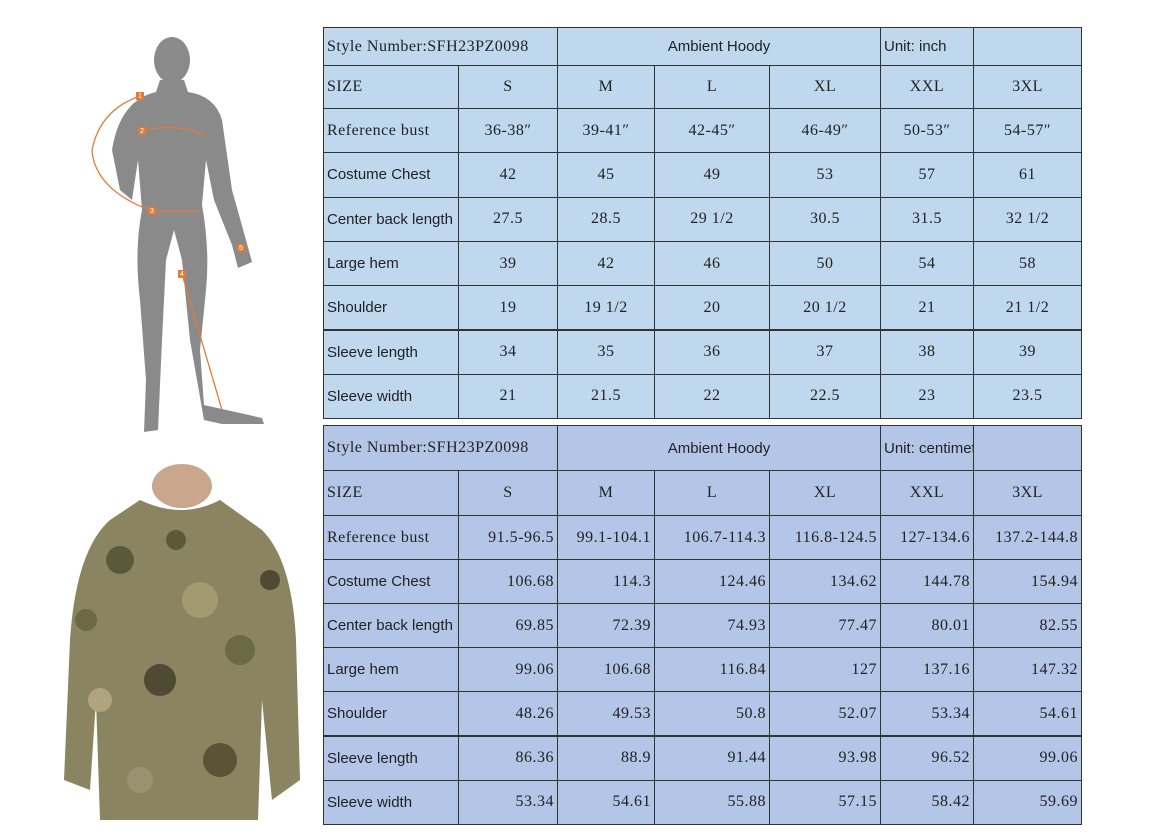 This screenshot has height=834, width=1159. What do you see at coordinates (927, 714) in the screenshot?
I see `value-cell: 53.34` at bounding box center [927, 714].